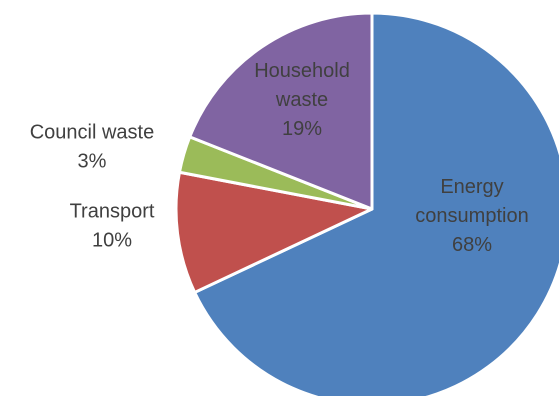 The height and width of the screenshot is (396, 559). What do you see at coordinates (92, 147) in the screenshot?
I see `slice-label: Council waste 3%` at bounding box center [92, 147].